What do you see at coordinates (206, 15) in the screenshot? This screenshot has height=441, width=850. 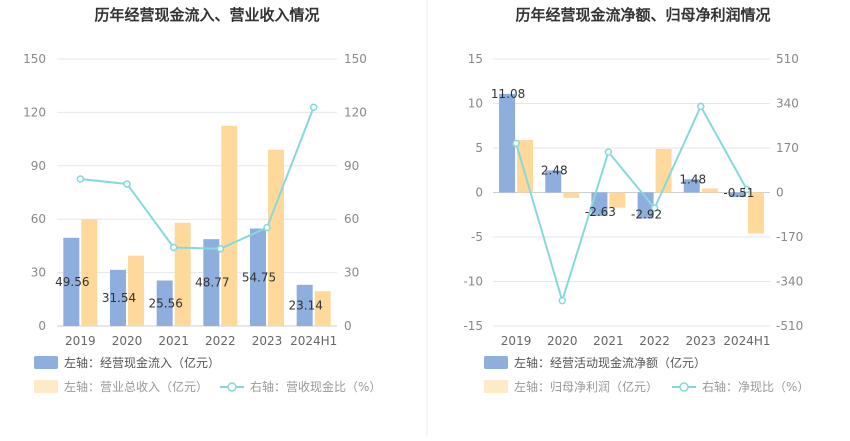 I see `chart-title: 历年经营现金流入、营业收入情况` at bounding box center [206, 15].